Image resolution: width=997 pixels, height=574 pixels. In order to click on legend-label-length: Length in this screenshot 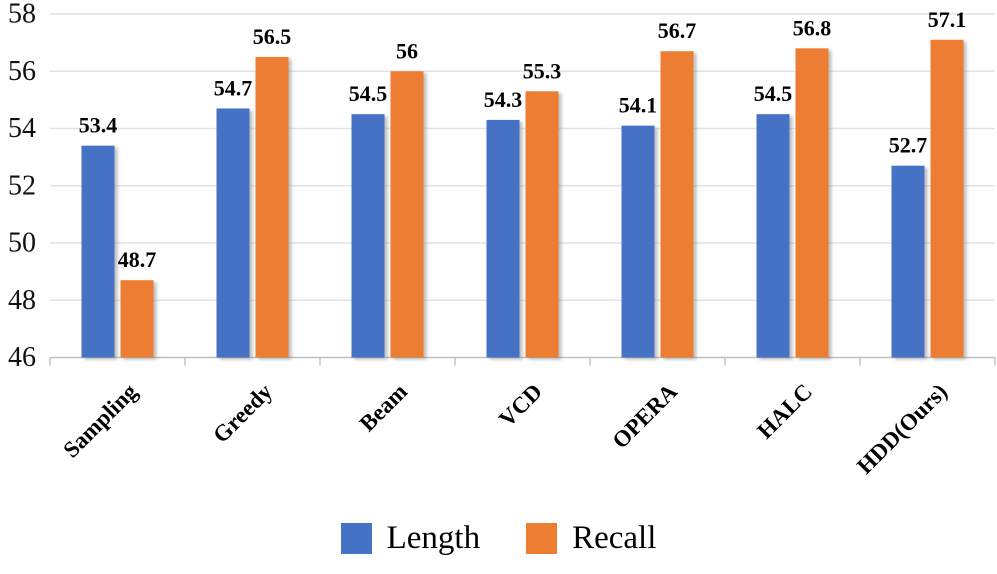, I will do `click(433, 537)`.